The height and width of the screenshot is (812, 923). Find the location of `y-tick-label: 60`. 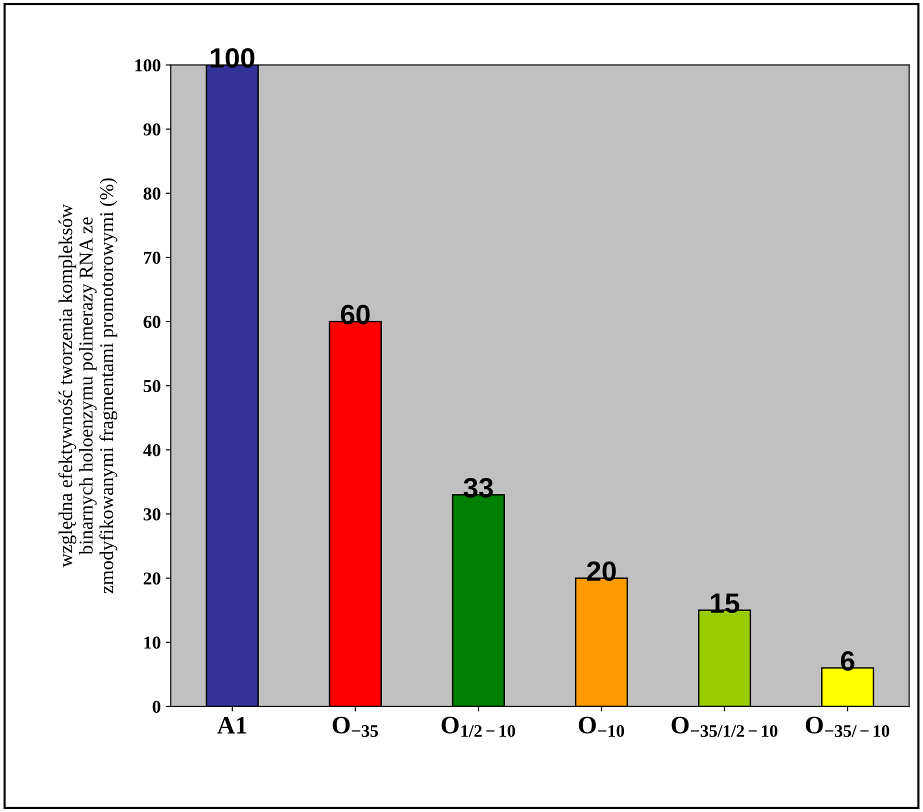

y-tick-label: 60 is located at coordinates (152, 322).